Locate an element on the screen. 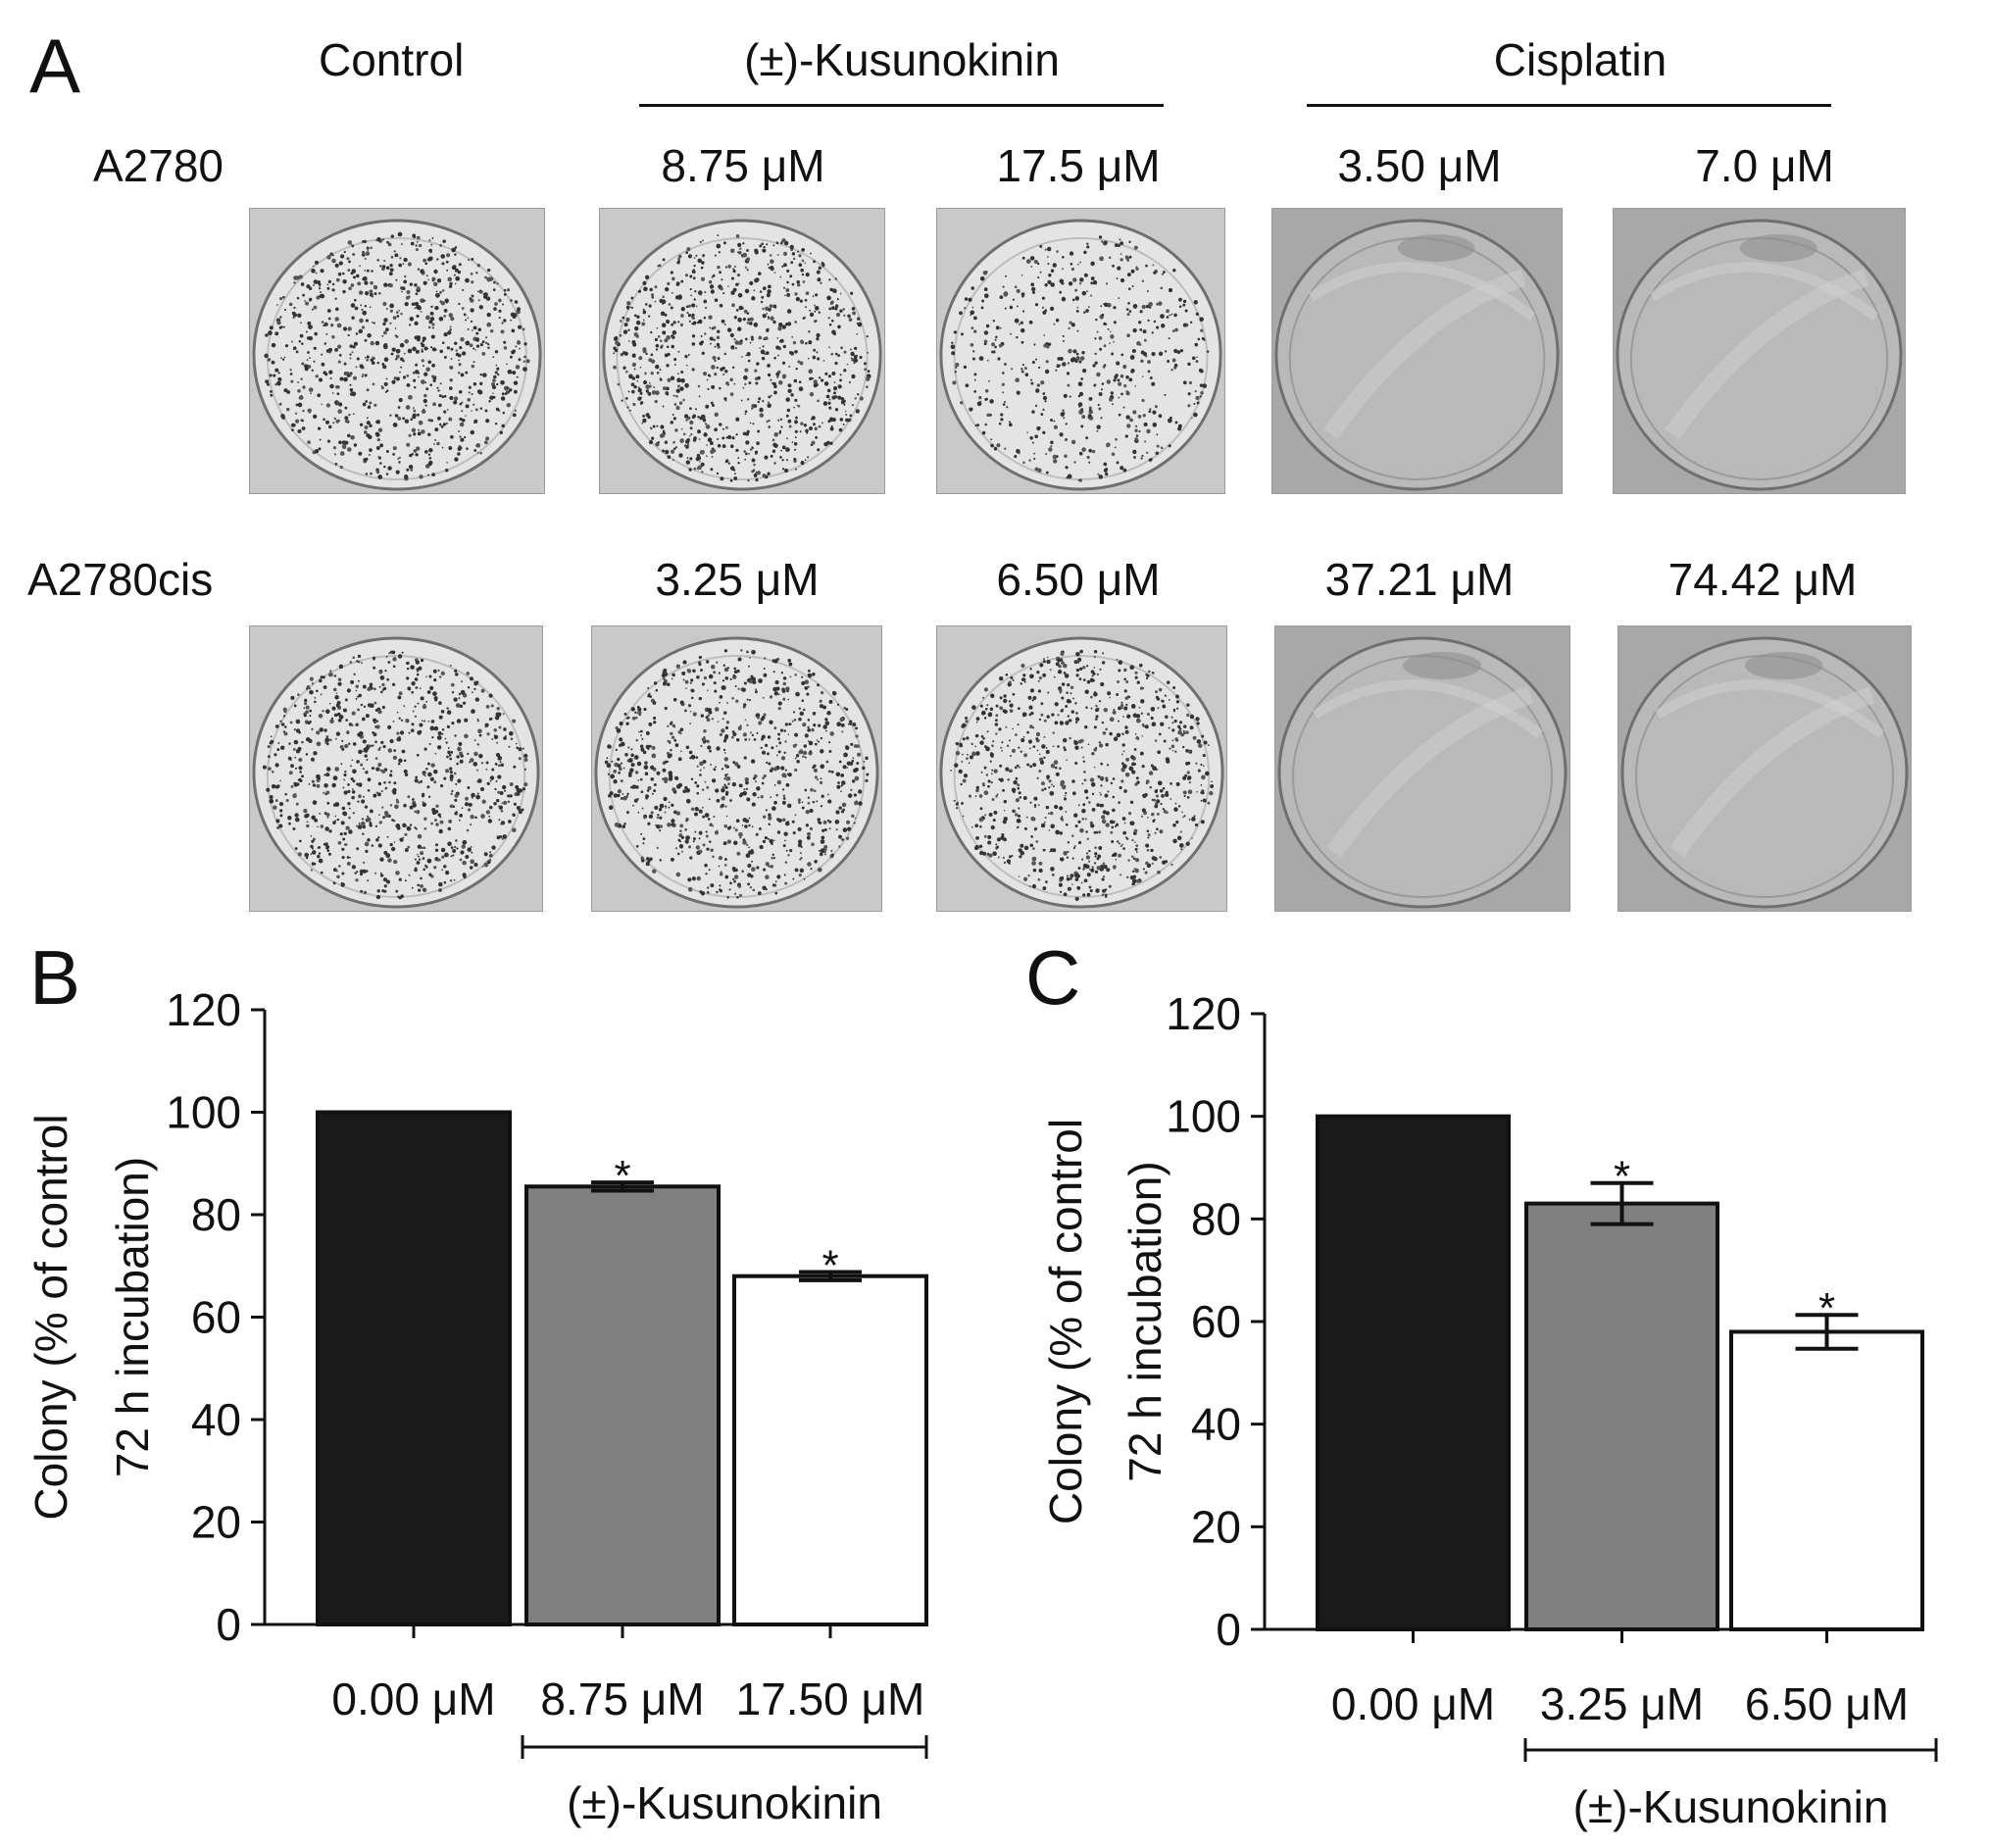 The width and height of the screenshot is (1991, 1848). panel-label-c: C is located at coordinates (1053, 977).